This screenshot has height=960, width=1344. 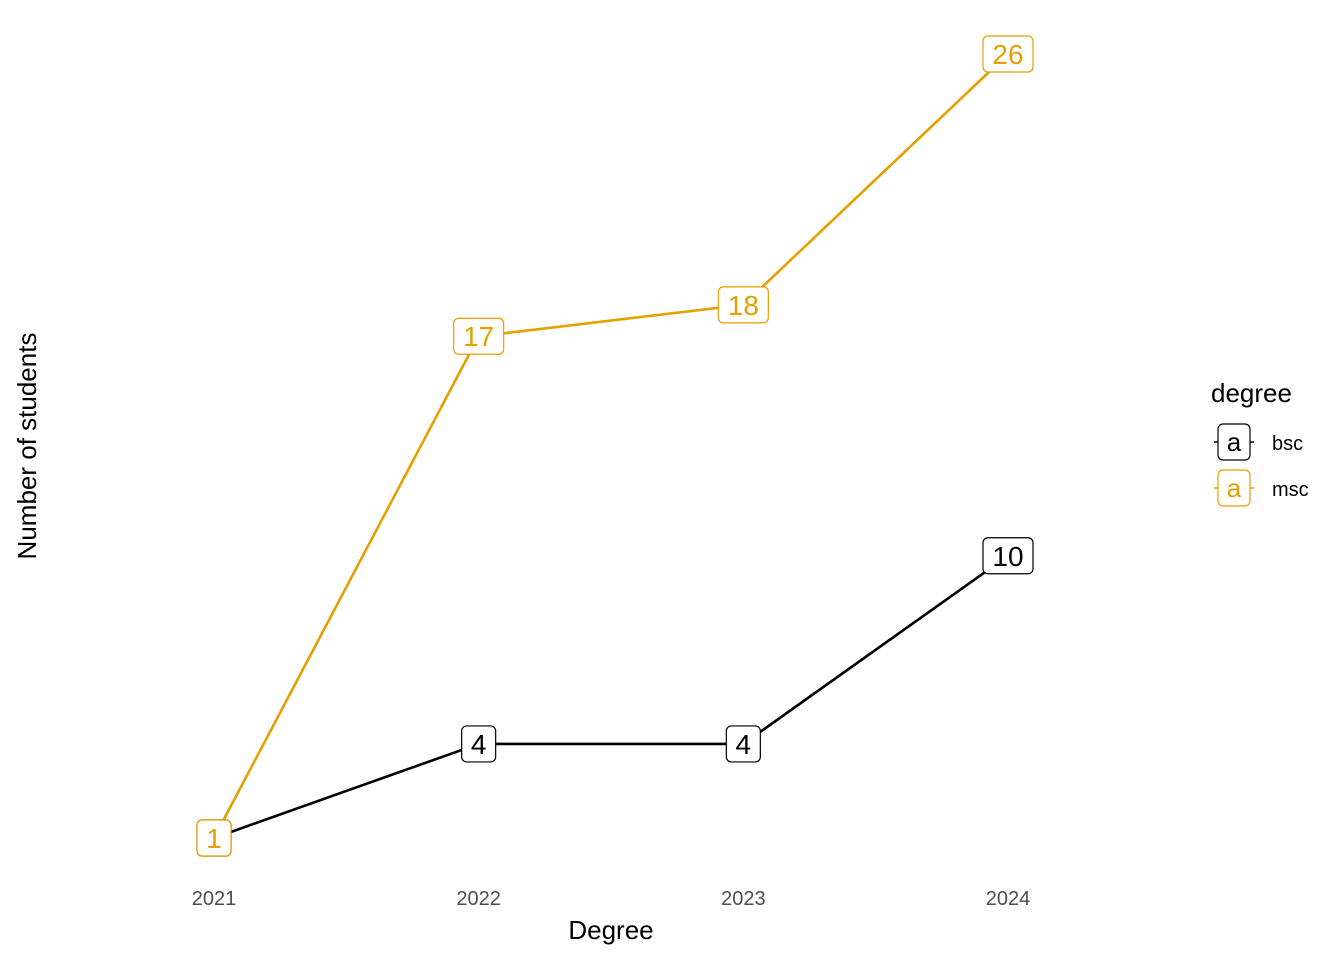 I want to click on data-label-msc: 17, so click(x=479, y=336).